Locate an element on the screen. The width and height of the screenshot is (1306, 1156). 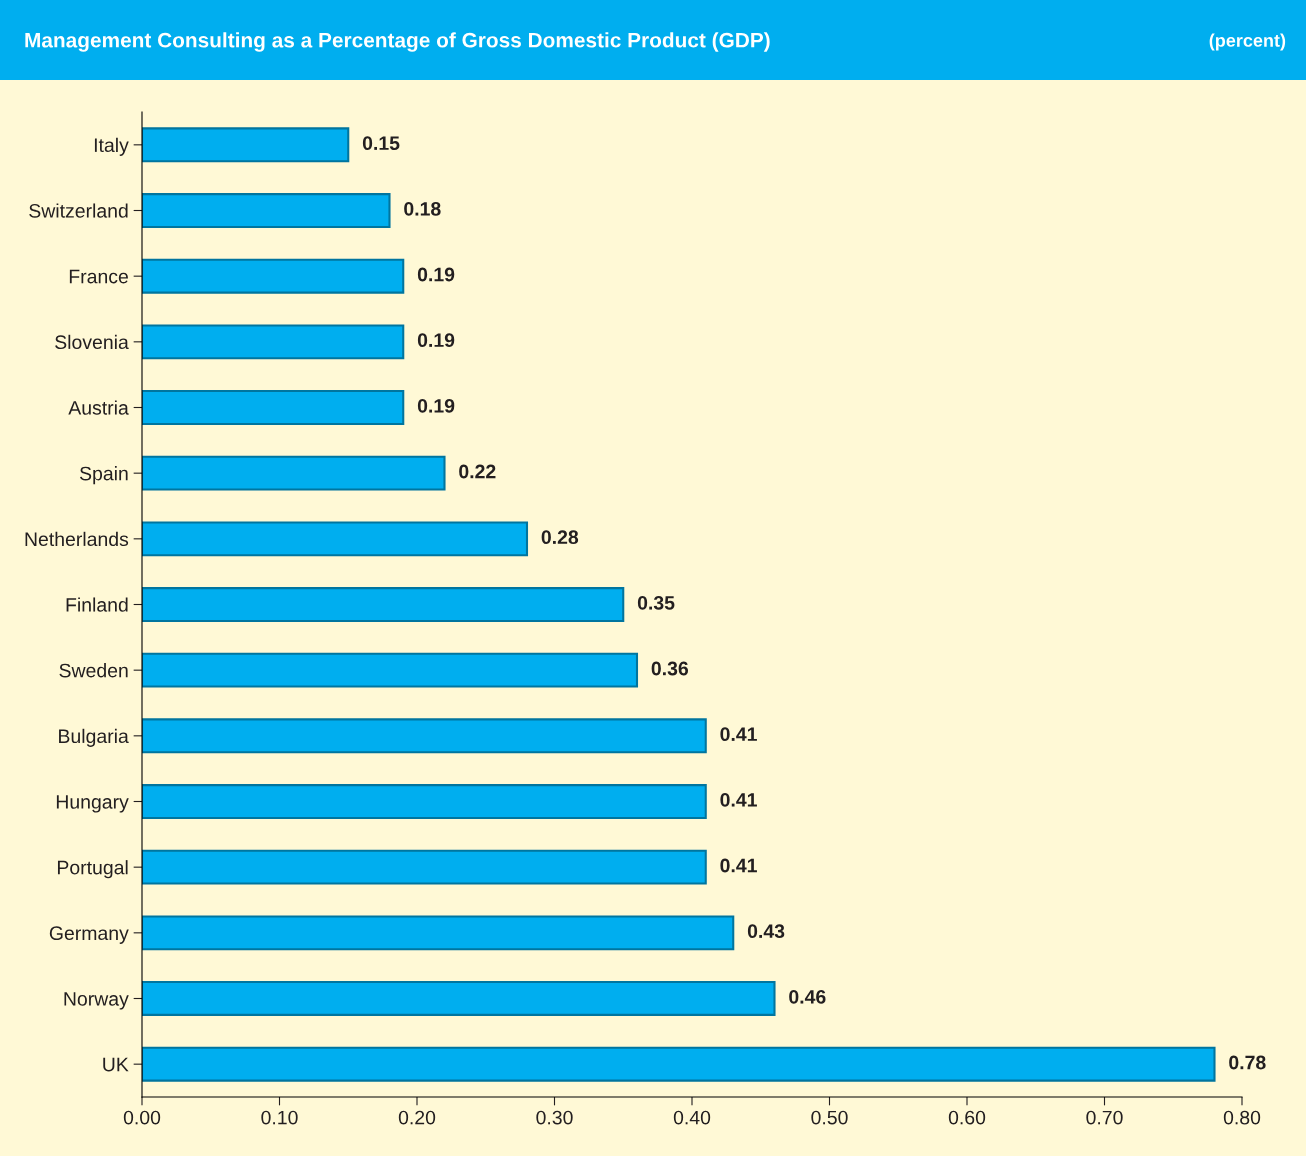
y-tick-label: Portugal is located at coordinates (92, 869).